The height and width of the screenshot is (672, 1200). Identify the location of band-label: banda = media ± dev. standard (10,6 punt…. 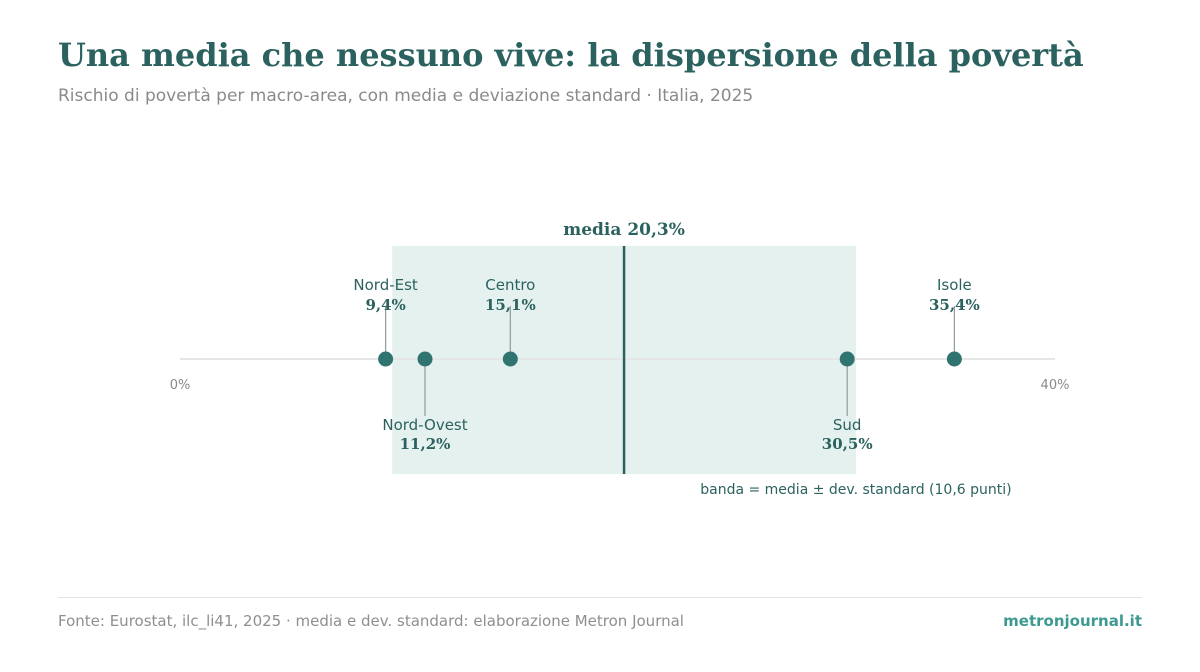
(855, 490).